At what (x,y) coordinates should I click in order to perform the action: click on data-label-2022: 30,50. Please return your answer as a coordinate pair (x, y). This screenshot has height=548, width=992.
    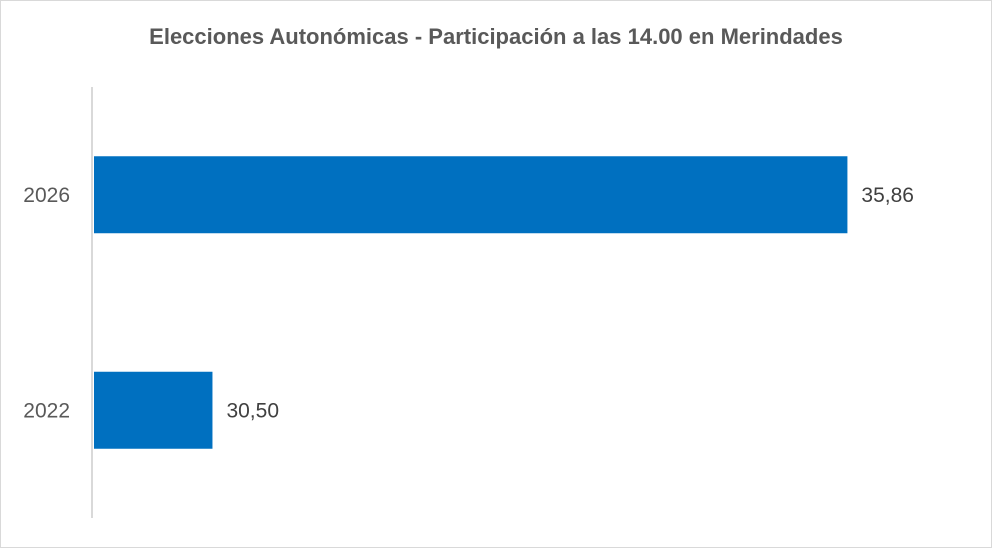
    Looking at the image, I should click on (252, 410).